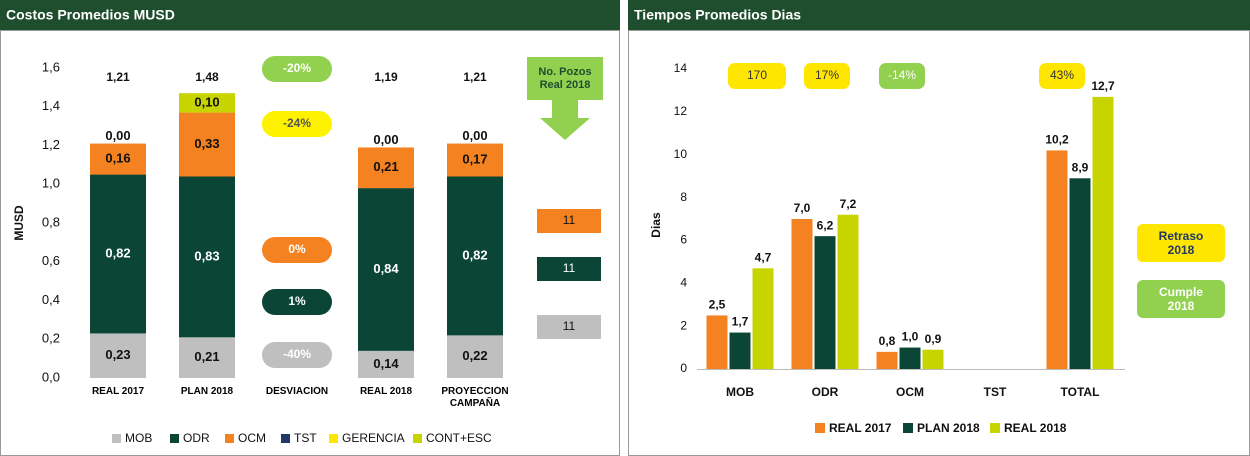  I want to click on x-tick-label: MOB, so click(740, 392).